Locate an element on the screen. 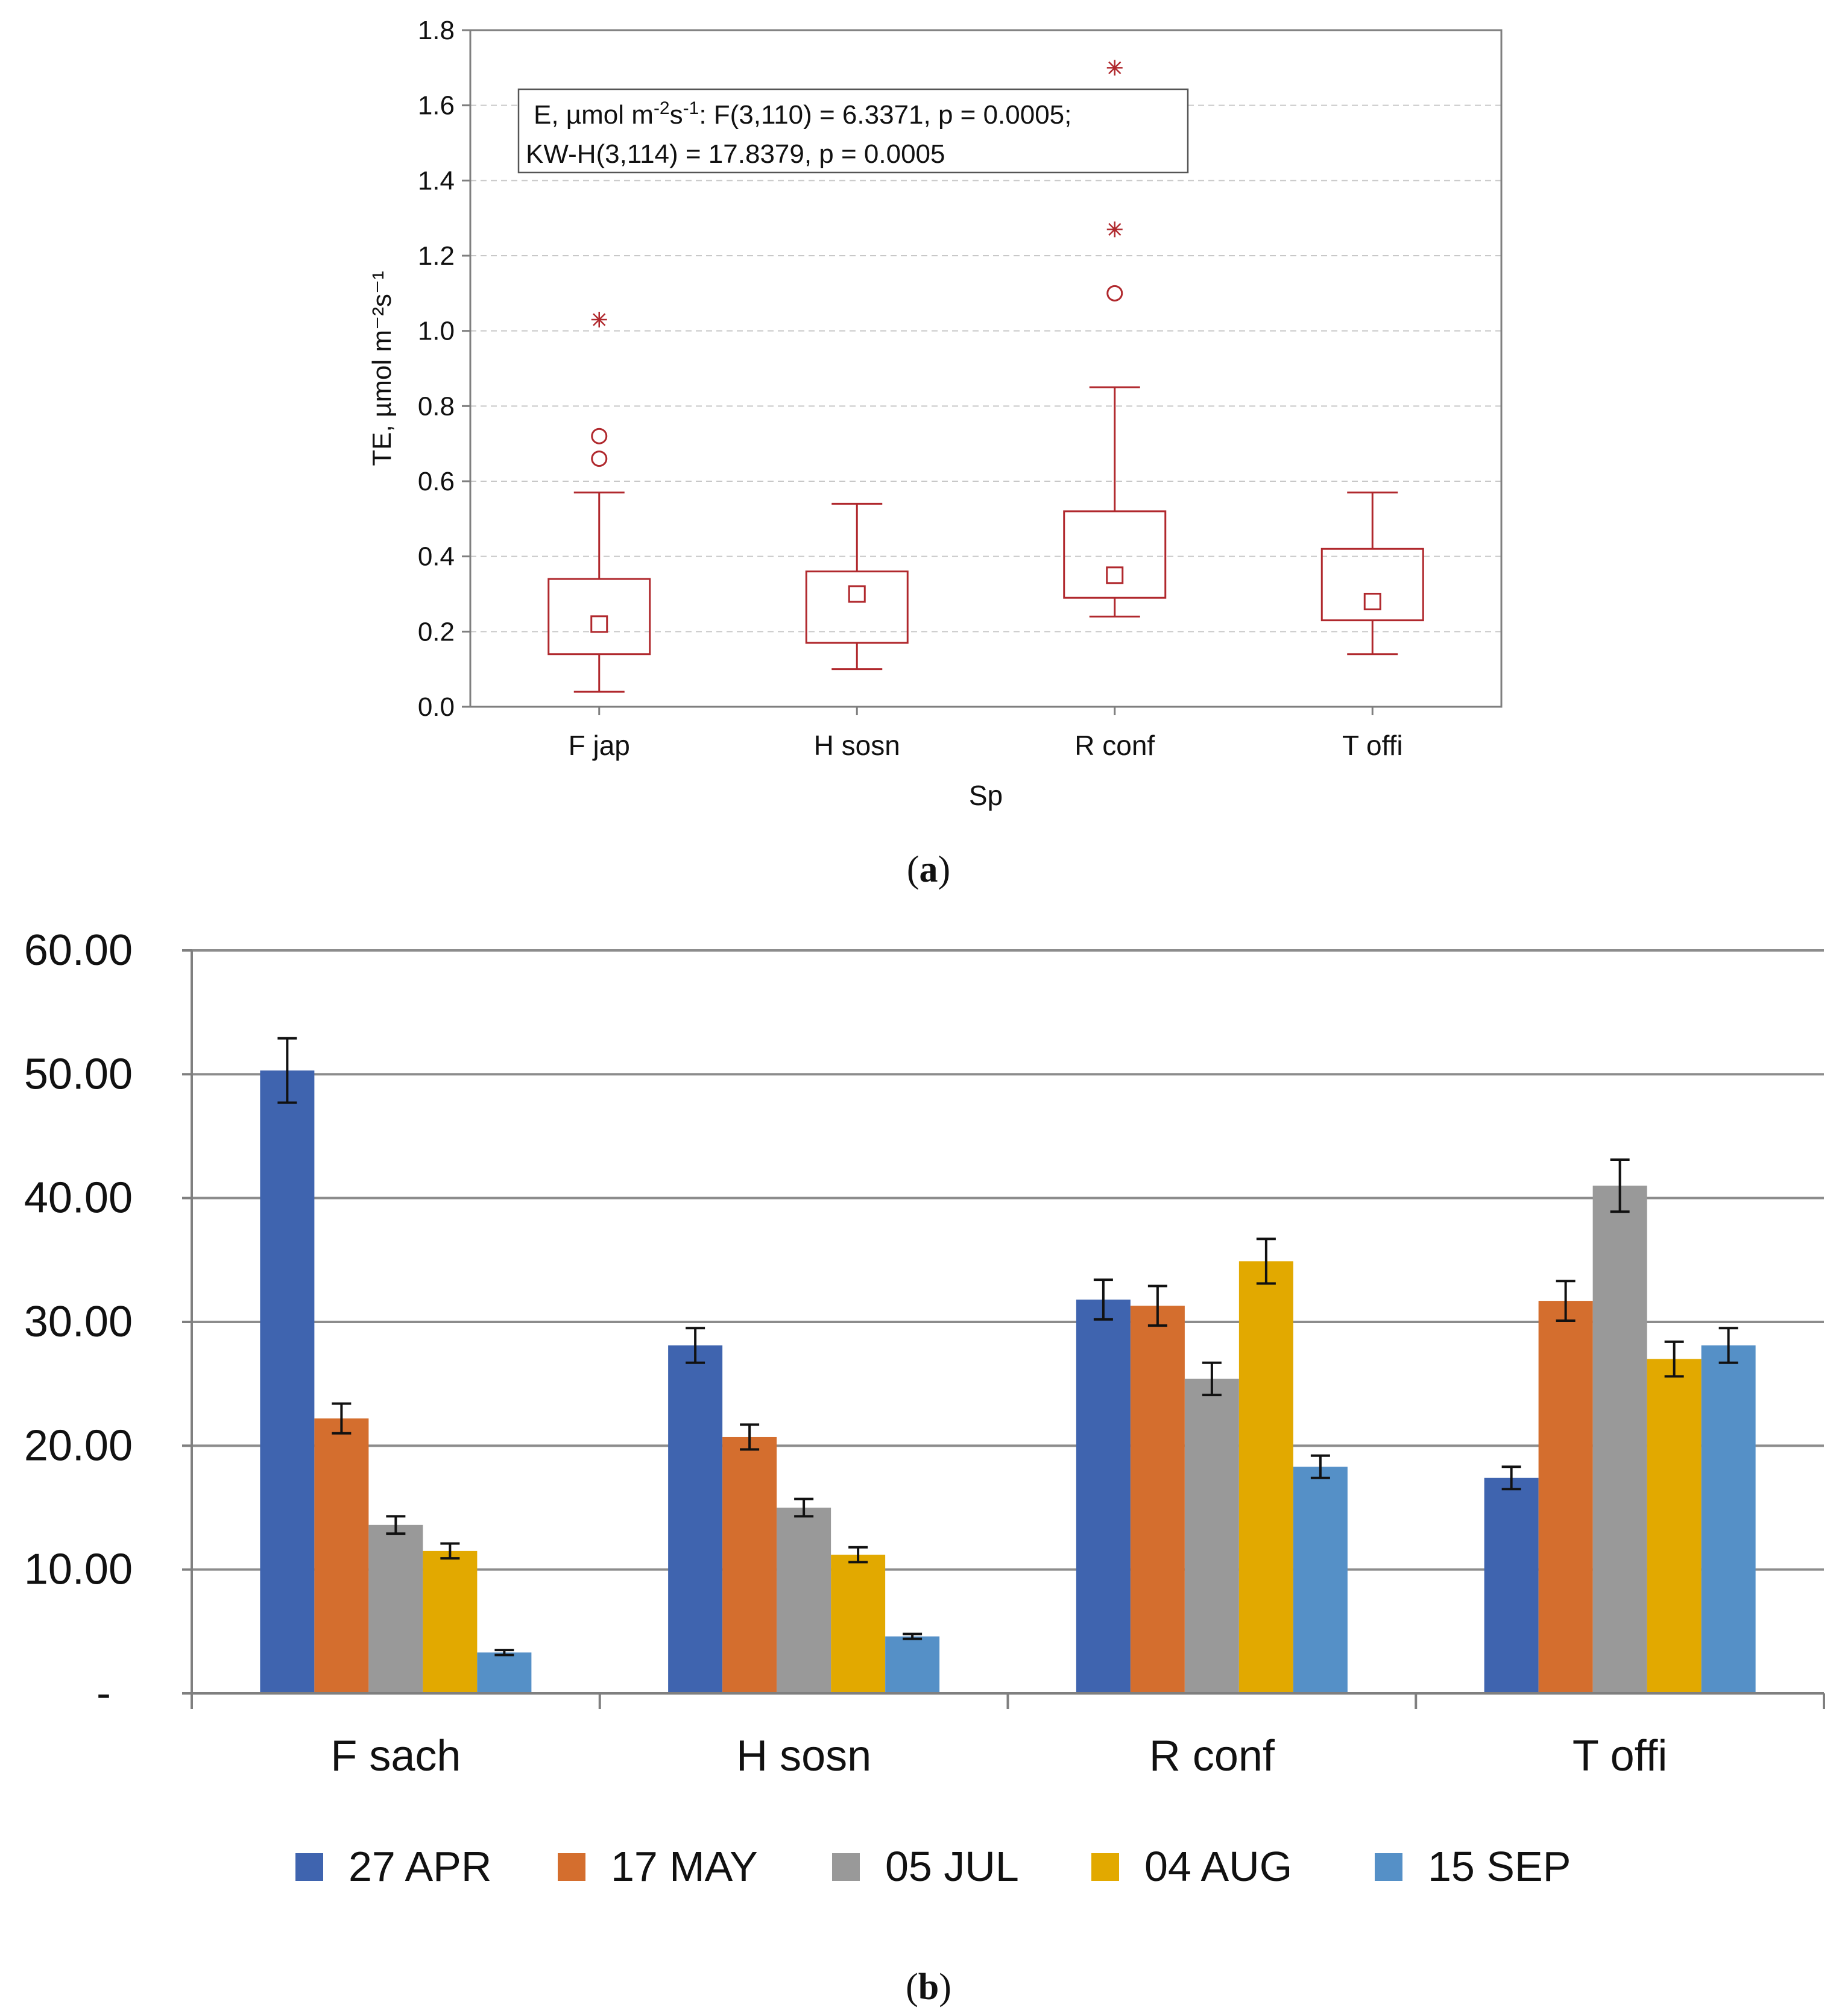 The width and height of the screenshot is (1836, 2016). panel-b-y-tick-label: 60.00 is located at coordinates (78, 950).